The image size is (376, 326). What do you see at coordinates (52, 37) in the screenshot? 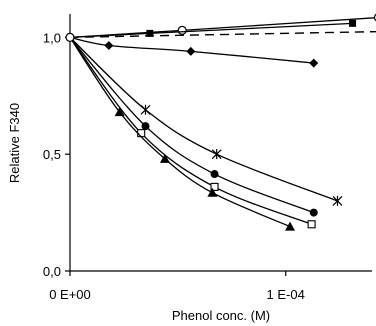
I see `y-tick-label: 1,0` at bounding box center [52, 37].